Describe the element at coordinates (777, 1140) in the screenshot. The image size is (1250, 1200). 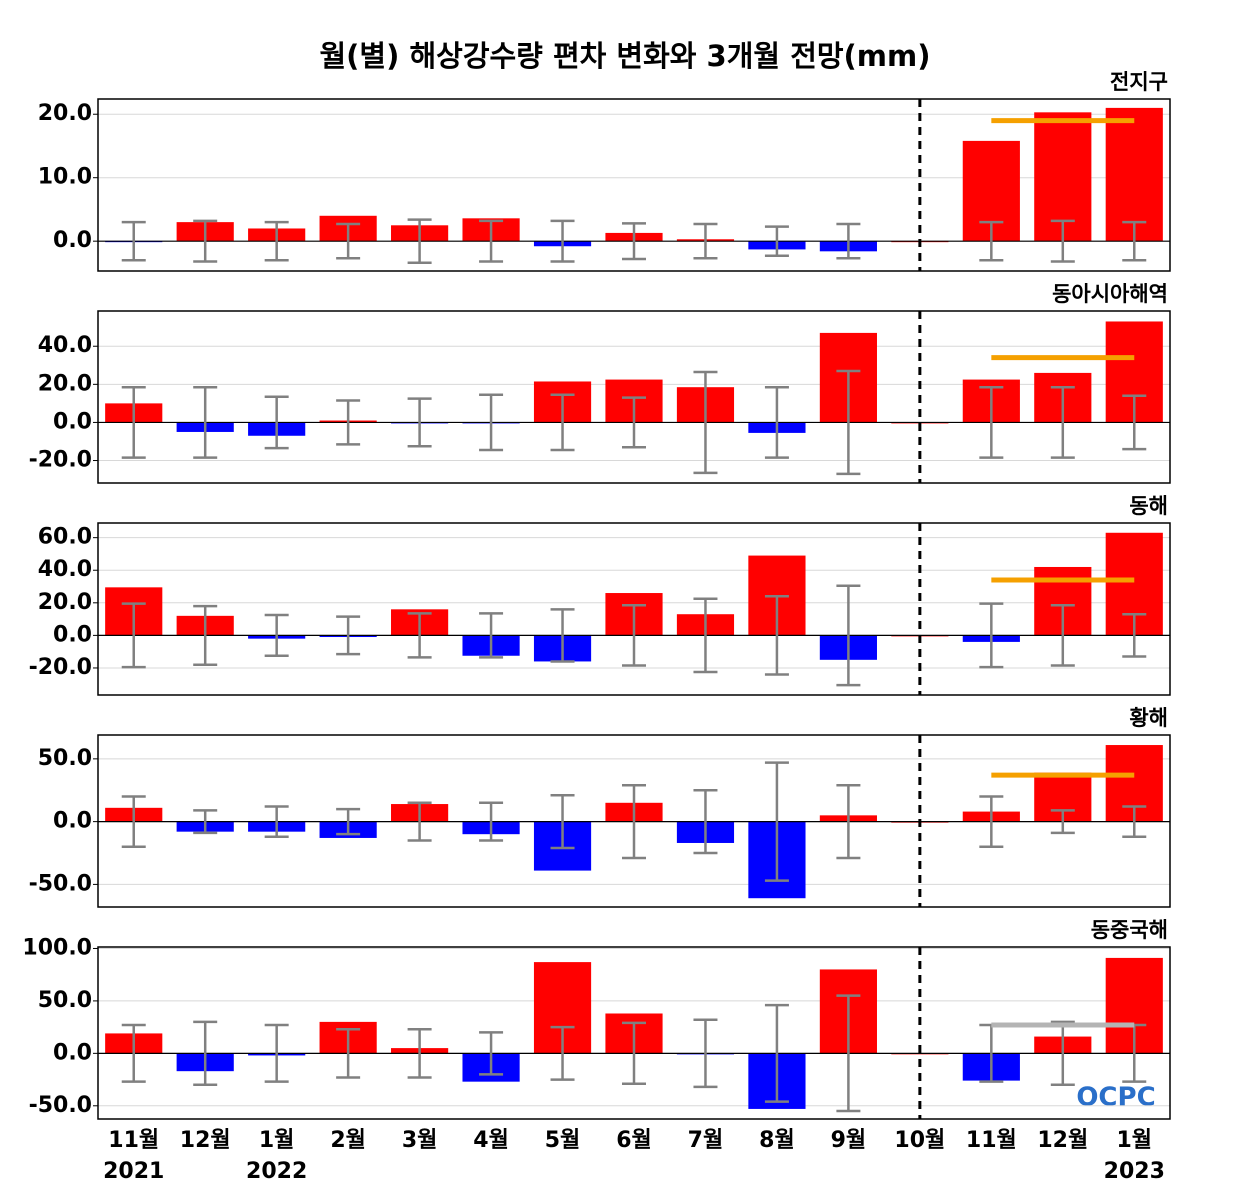
I see `x-tick-label: 8월` at that location.